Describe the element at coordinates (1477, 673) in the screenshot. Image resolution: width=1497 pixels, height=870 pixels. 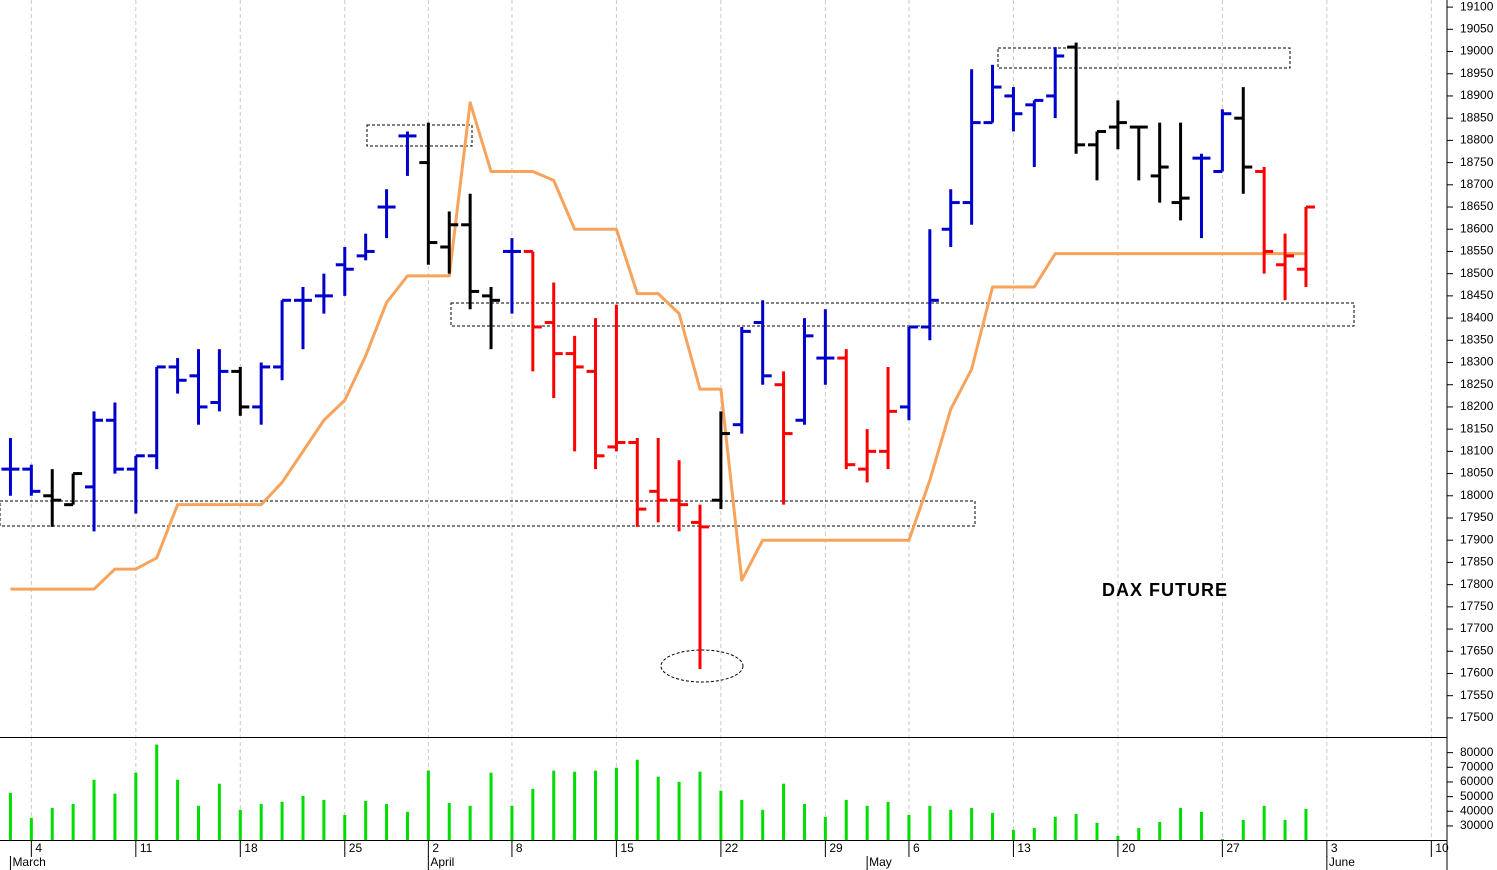
I see `y-tick-label: 17600` at that location.